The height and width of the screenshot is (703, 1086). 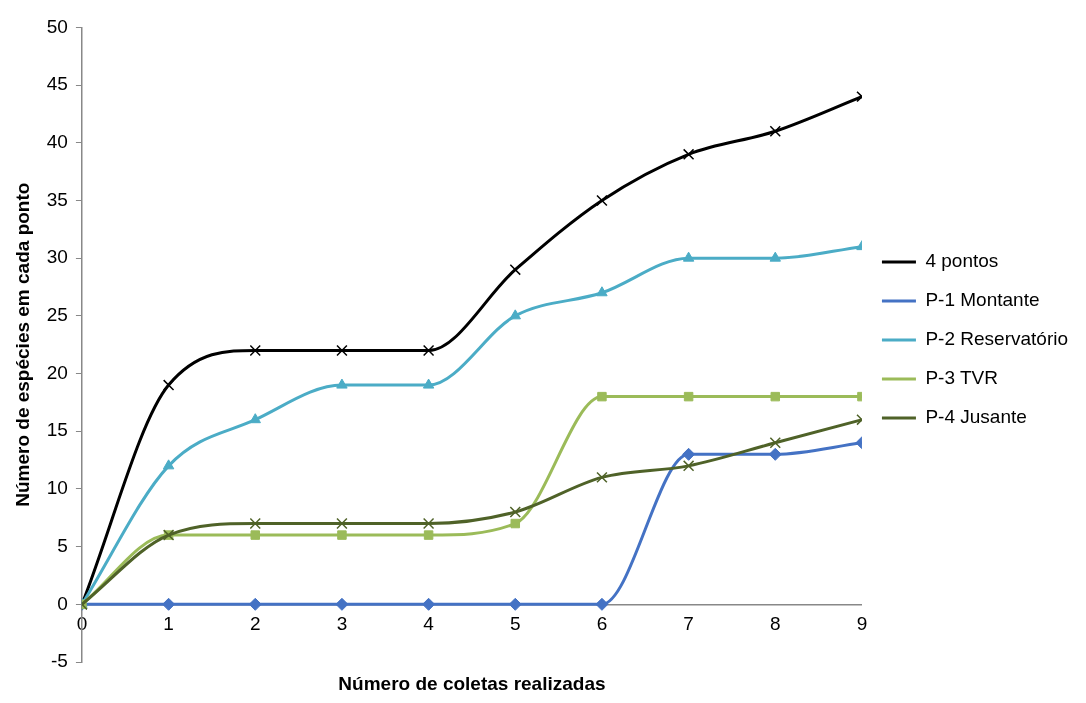 I want to click on x-tick-label: 5, so click(x=515, y=623).